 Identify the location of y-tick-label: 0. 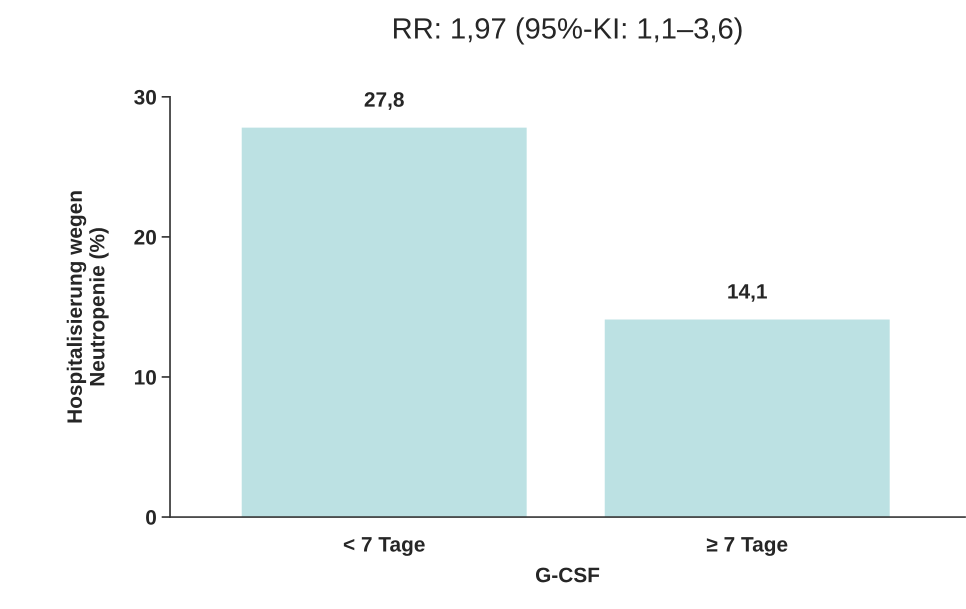
(151, 517).